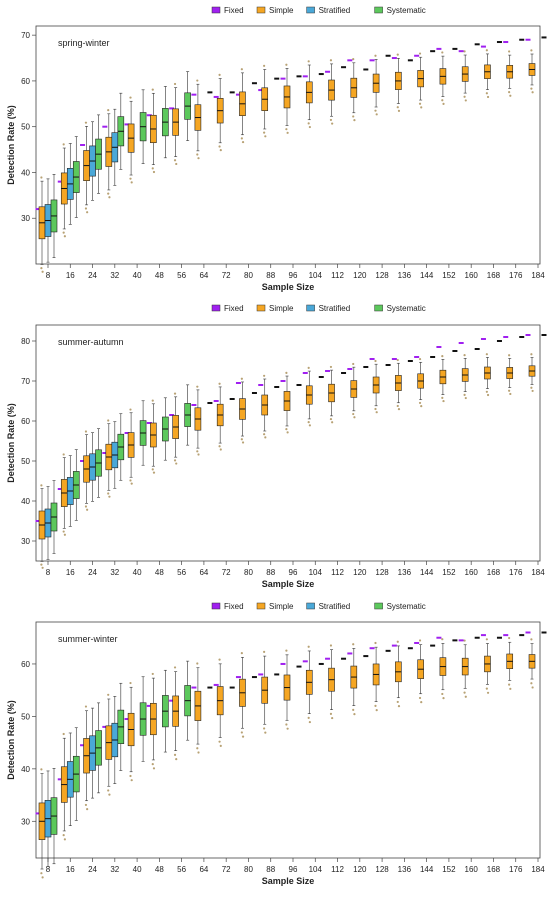 This screenshot has width=550, height=901. What do you see at coordinates (281, 10) in the screenshot?
I see `legend-label-simple: Simple` at bounding box center [281, 10].